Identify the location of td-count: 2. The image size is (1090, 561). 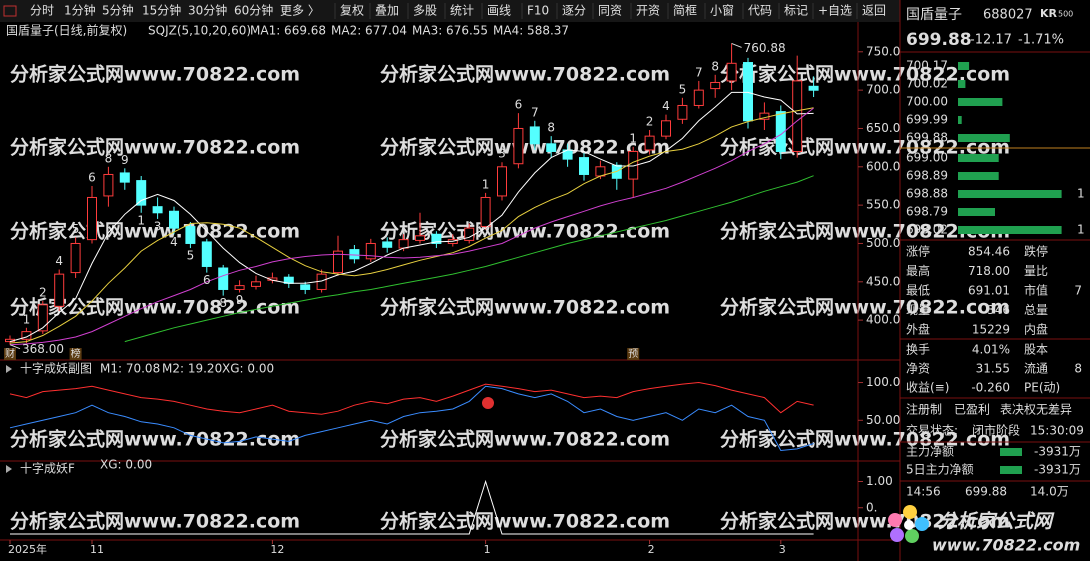
(650, 122).